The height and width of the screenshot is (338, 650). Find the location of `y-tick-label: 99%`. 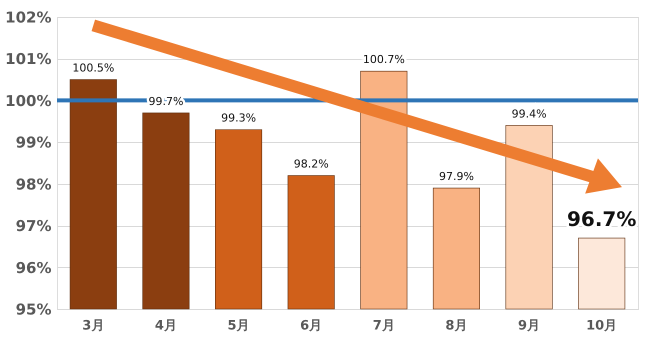

y-tick-label: 99% is located at coordinates (34, 143).